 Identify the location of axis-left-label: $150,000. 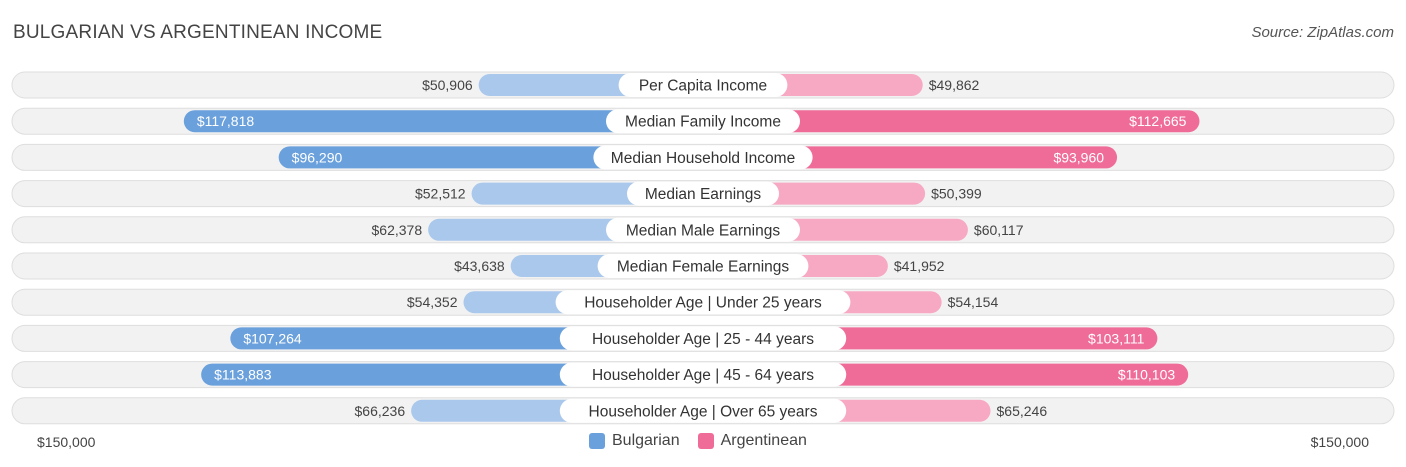
(66, 442).